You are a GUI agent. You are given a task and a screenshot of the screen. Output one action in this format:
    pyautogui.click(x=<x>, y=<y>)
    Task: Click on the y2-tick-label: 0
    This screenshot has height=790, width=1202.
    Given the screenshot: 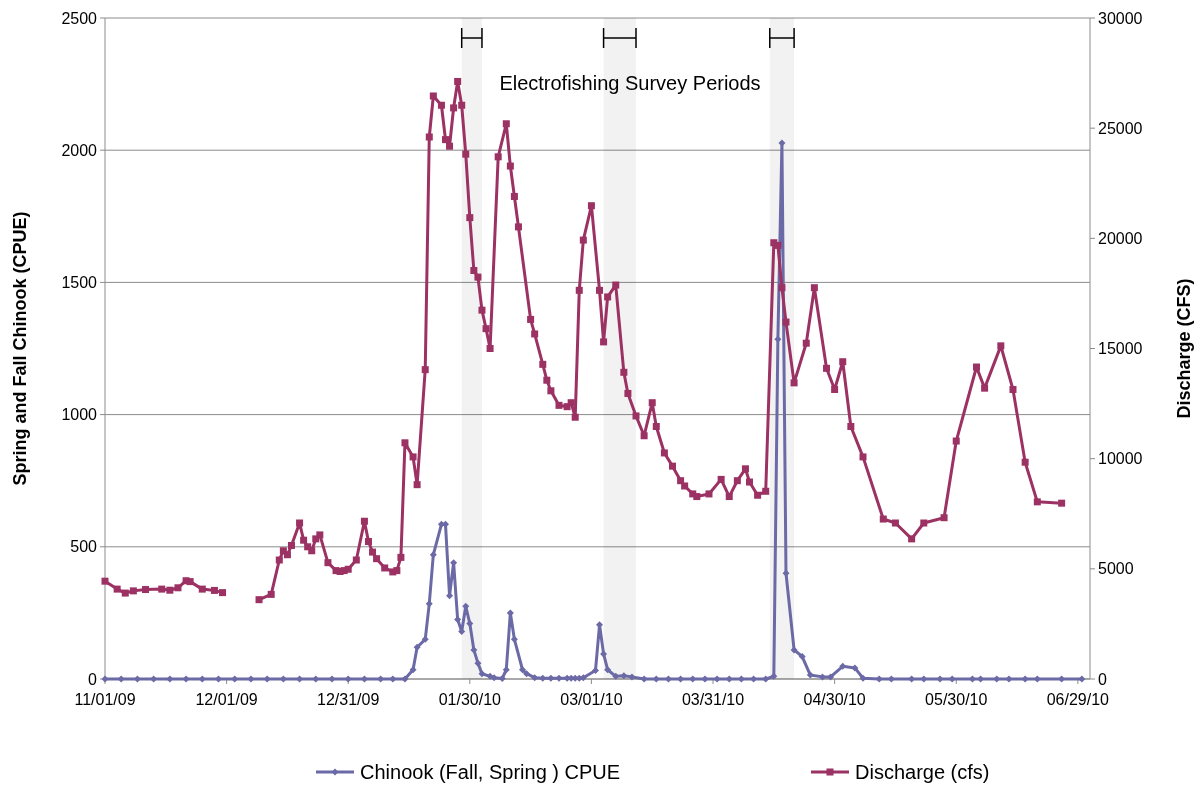 What is the action you would take?
    pyautogui.click(x=1102, y=679)
    